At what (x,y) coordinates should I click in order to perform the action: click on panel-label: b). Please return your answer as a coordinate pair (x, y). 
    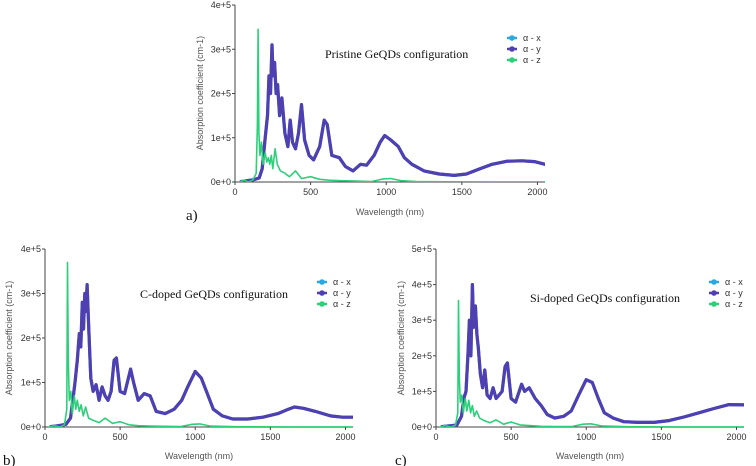
    Looking at the image, I should click on (9, 459).